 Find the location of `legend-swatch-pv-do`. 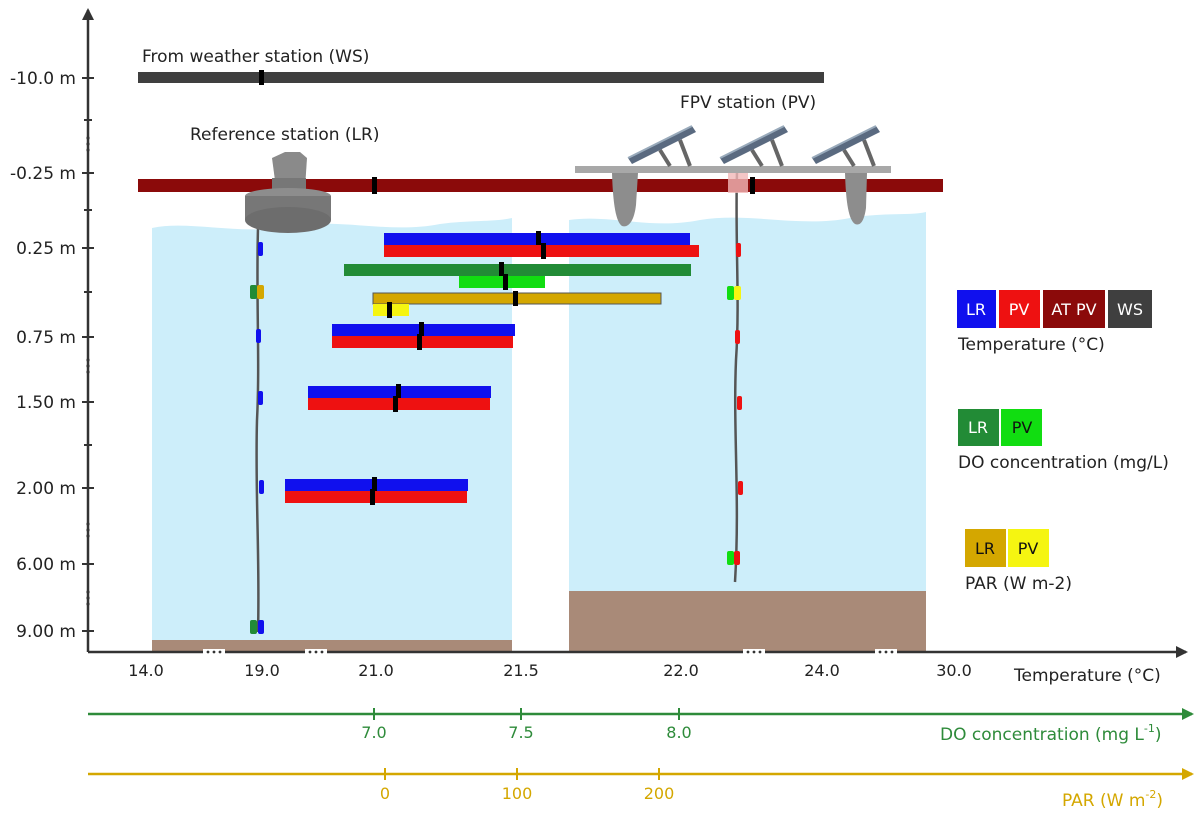

legend-swatch-pv-do is located at coordinates (1021, 427).